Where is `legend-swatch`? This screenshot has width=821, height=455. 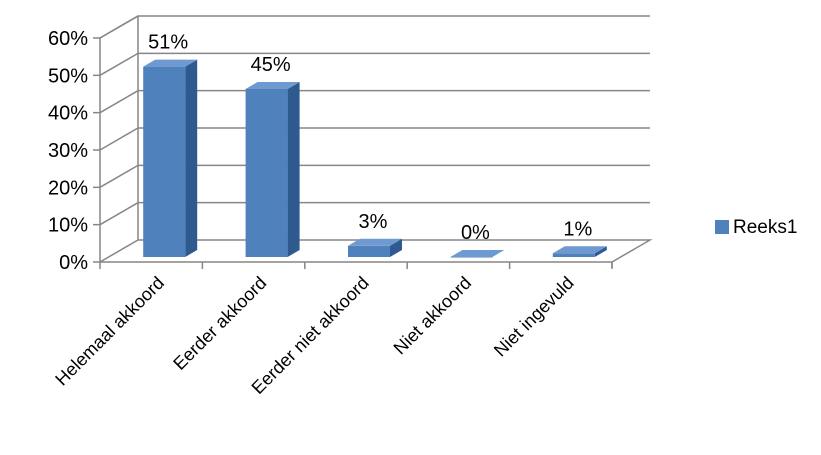
legend-swatch is located at coordinates (722, 227).